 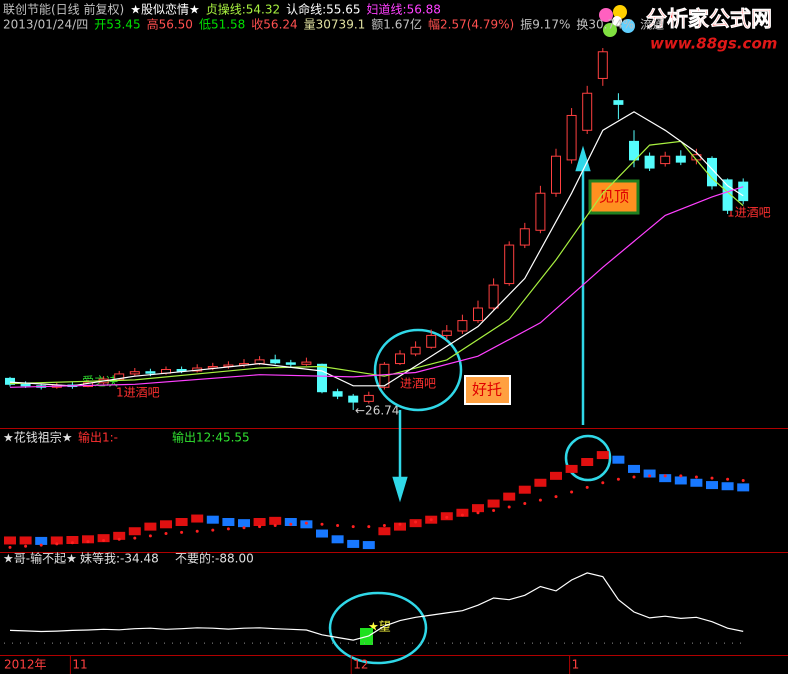 I want to click on legend-entry: 输出1:-, so click(x=98, y=437).